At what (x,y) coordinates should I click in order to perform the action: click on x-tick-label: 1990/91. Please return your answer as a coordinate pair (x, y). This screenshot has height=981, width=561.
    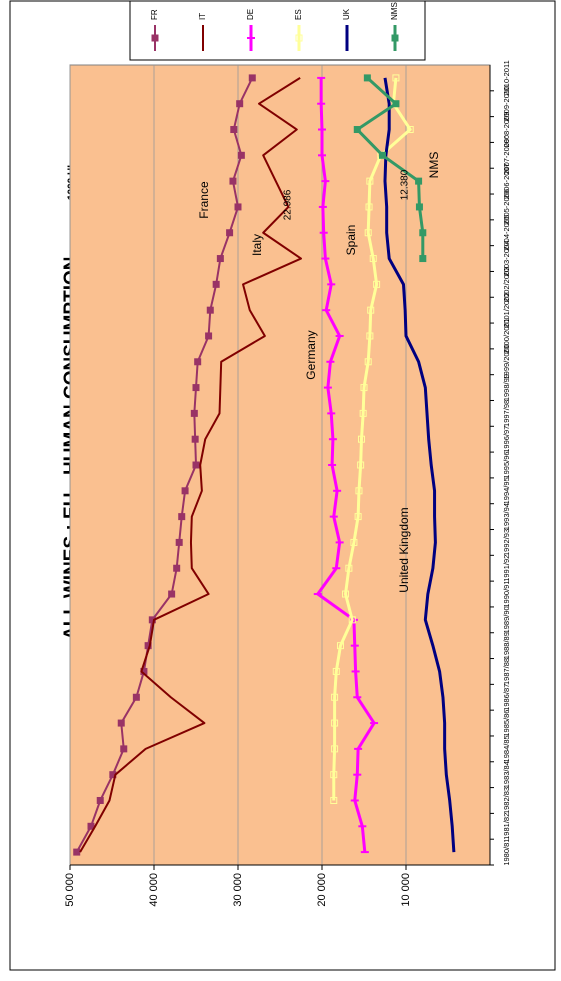
    Looking at the image, I should click on (506, 593).